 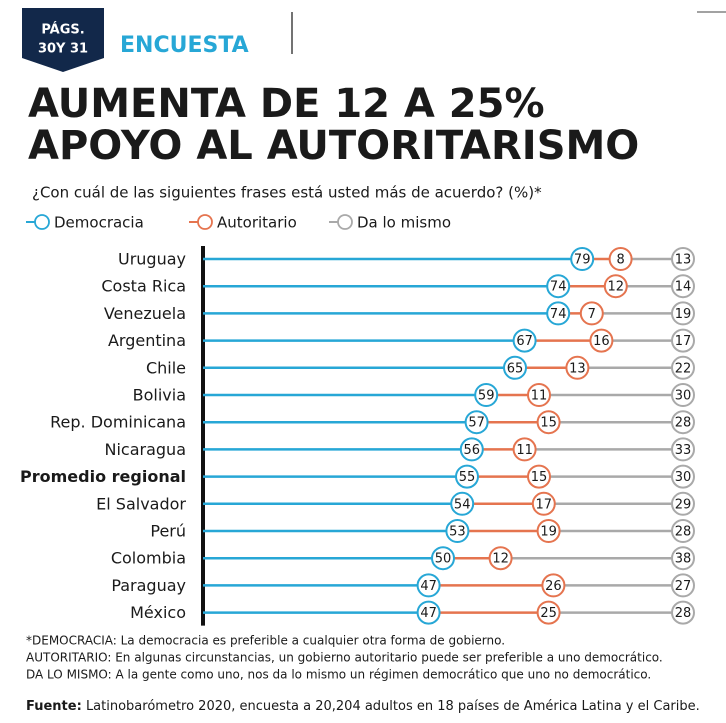 What do you see at coordinates (146, 449) in the screenshot?
I see `category-label: Nicaragua` at bounding box center [146, 449].